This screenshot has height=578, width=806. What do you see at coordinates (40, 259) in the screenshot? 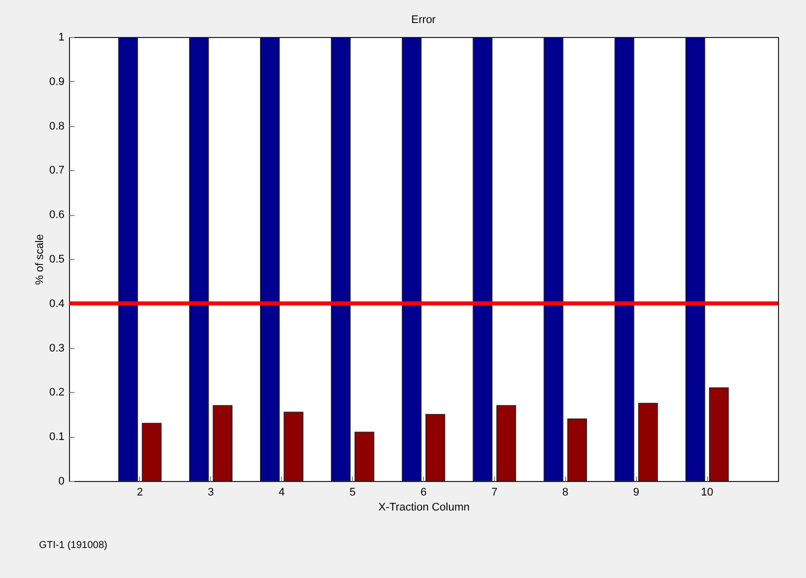
I see `y-axis-title: % of scale` at bounding box center [40, 259].